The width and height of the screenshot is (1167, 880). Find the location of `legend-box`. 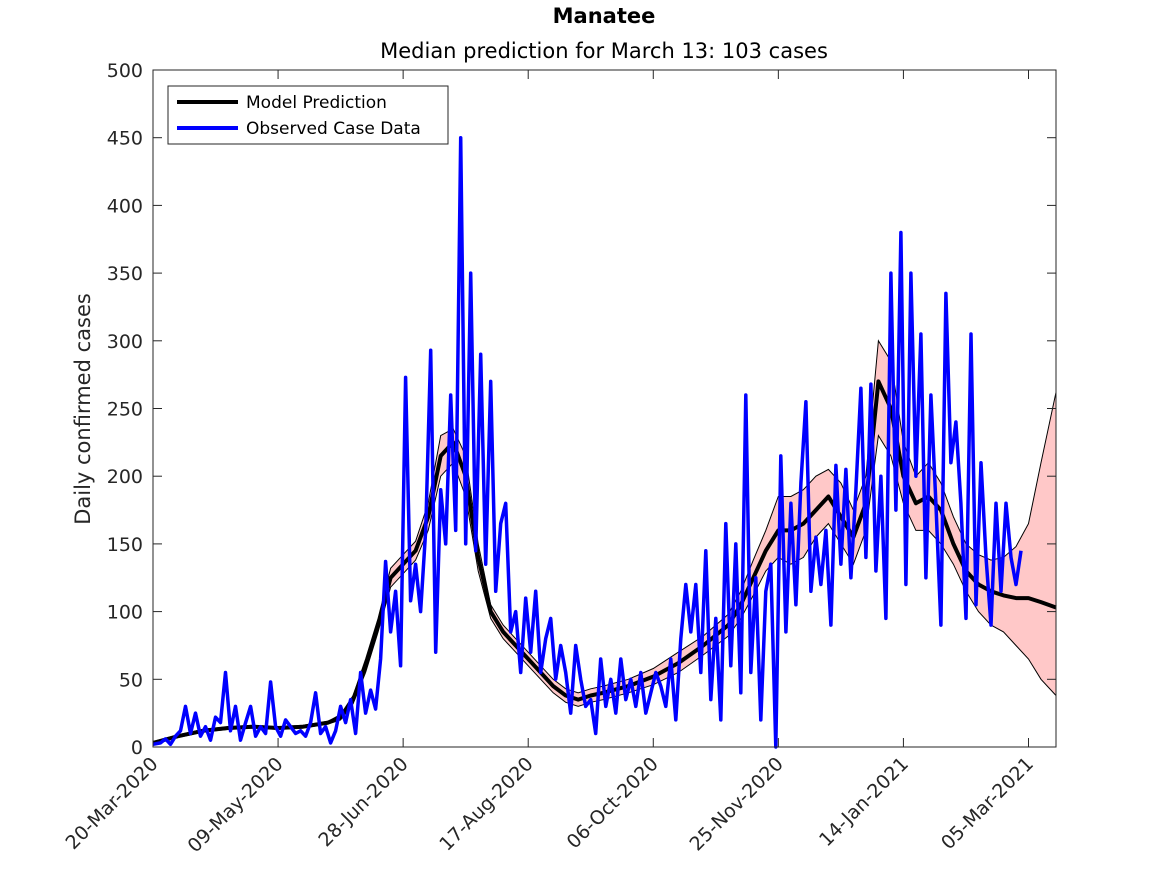

legend-box is located at coordinates (308, 115).